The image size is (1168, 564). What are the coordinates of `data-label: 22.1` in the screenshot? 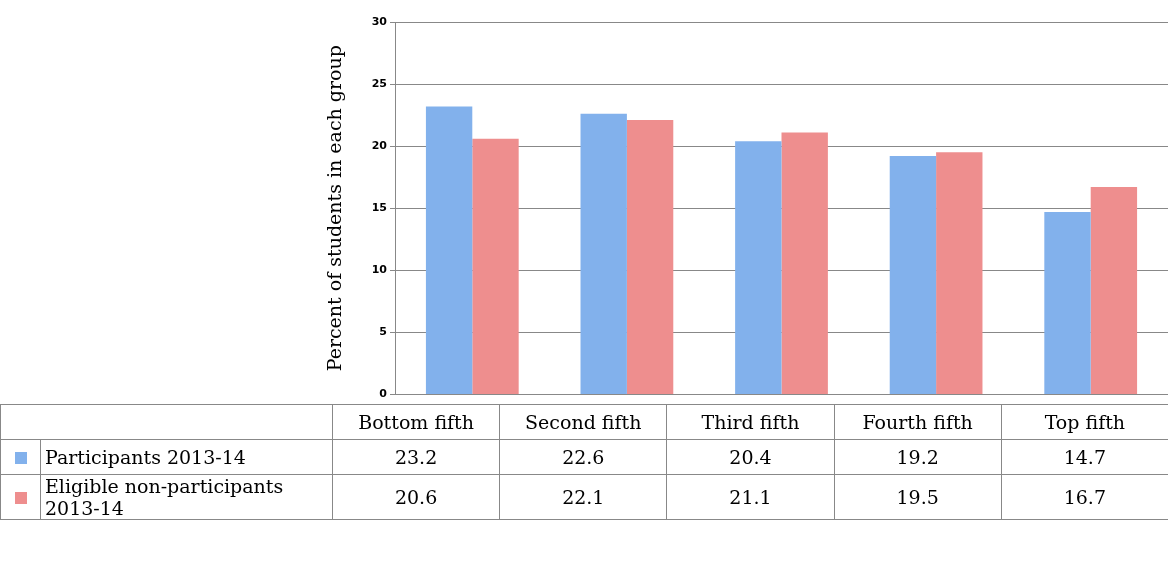 It's located at (583, 497).